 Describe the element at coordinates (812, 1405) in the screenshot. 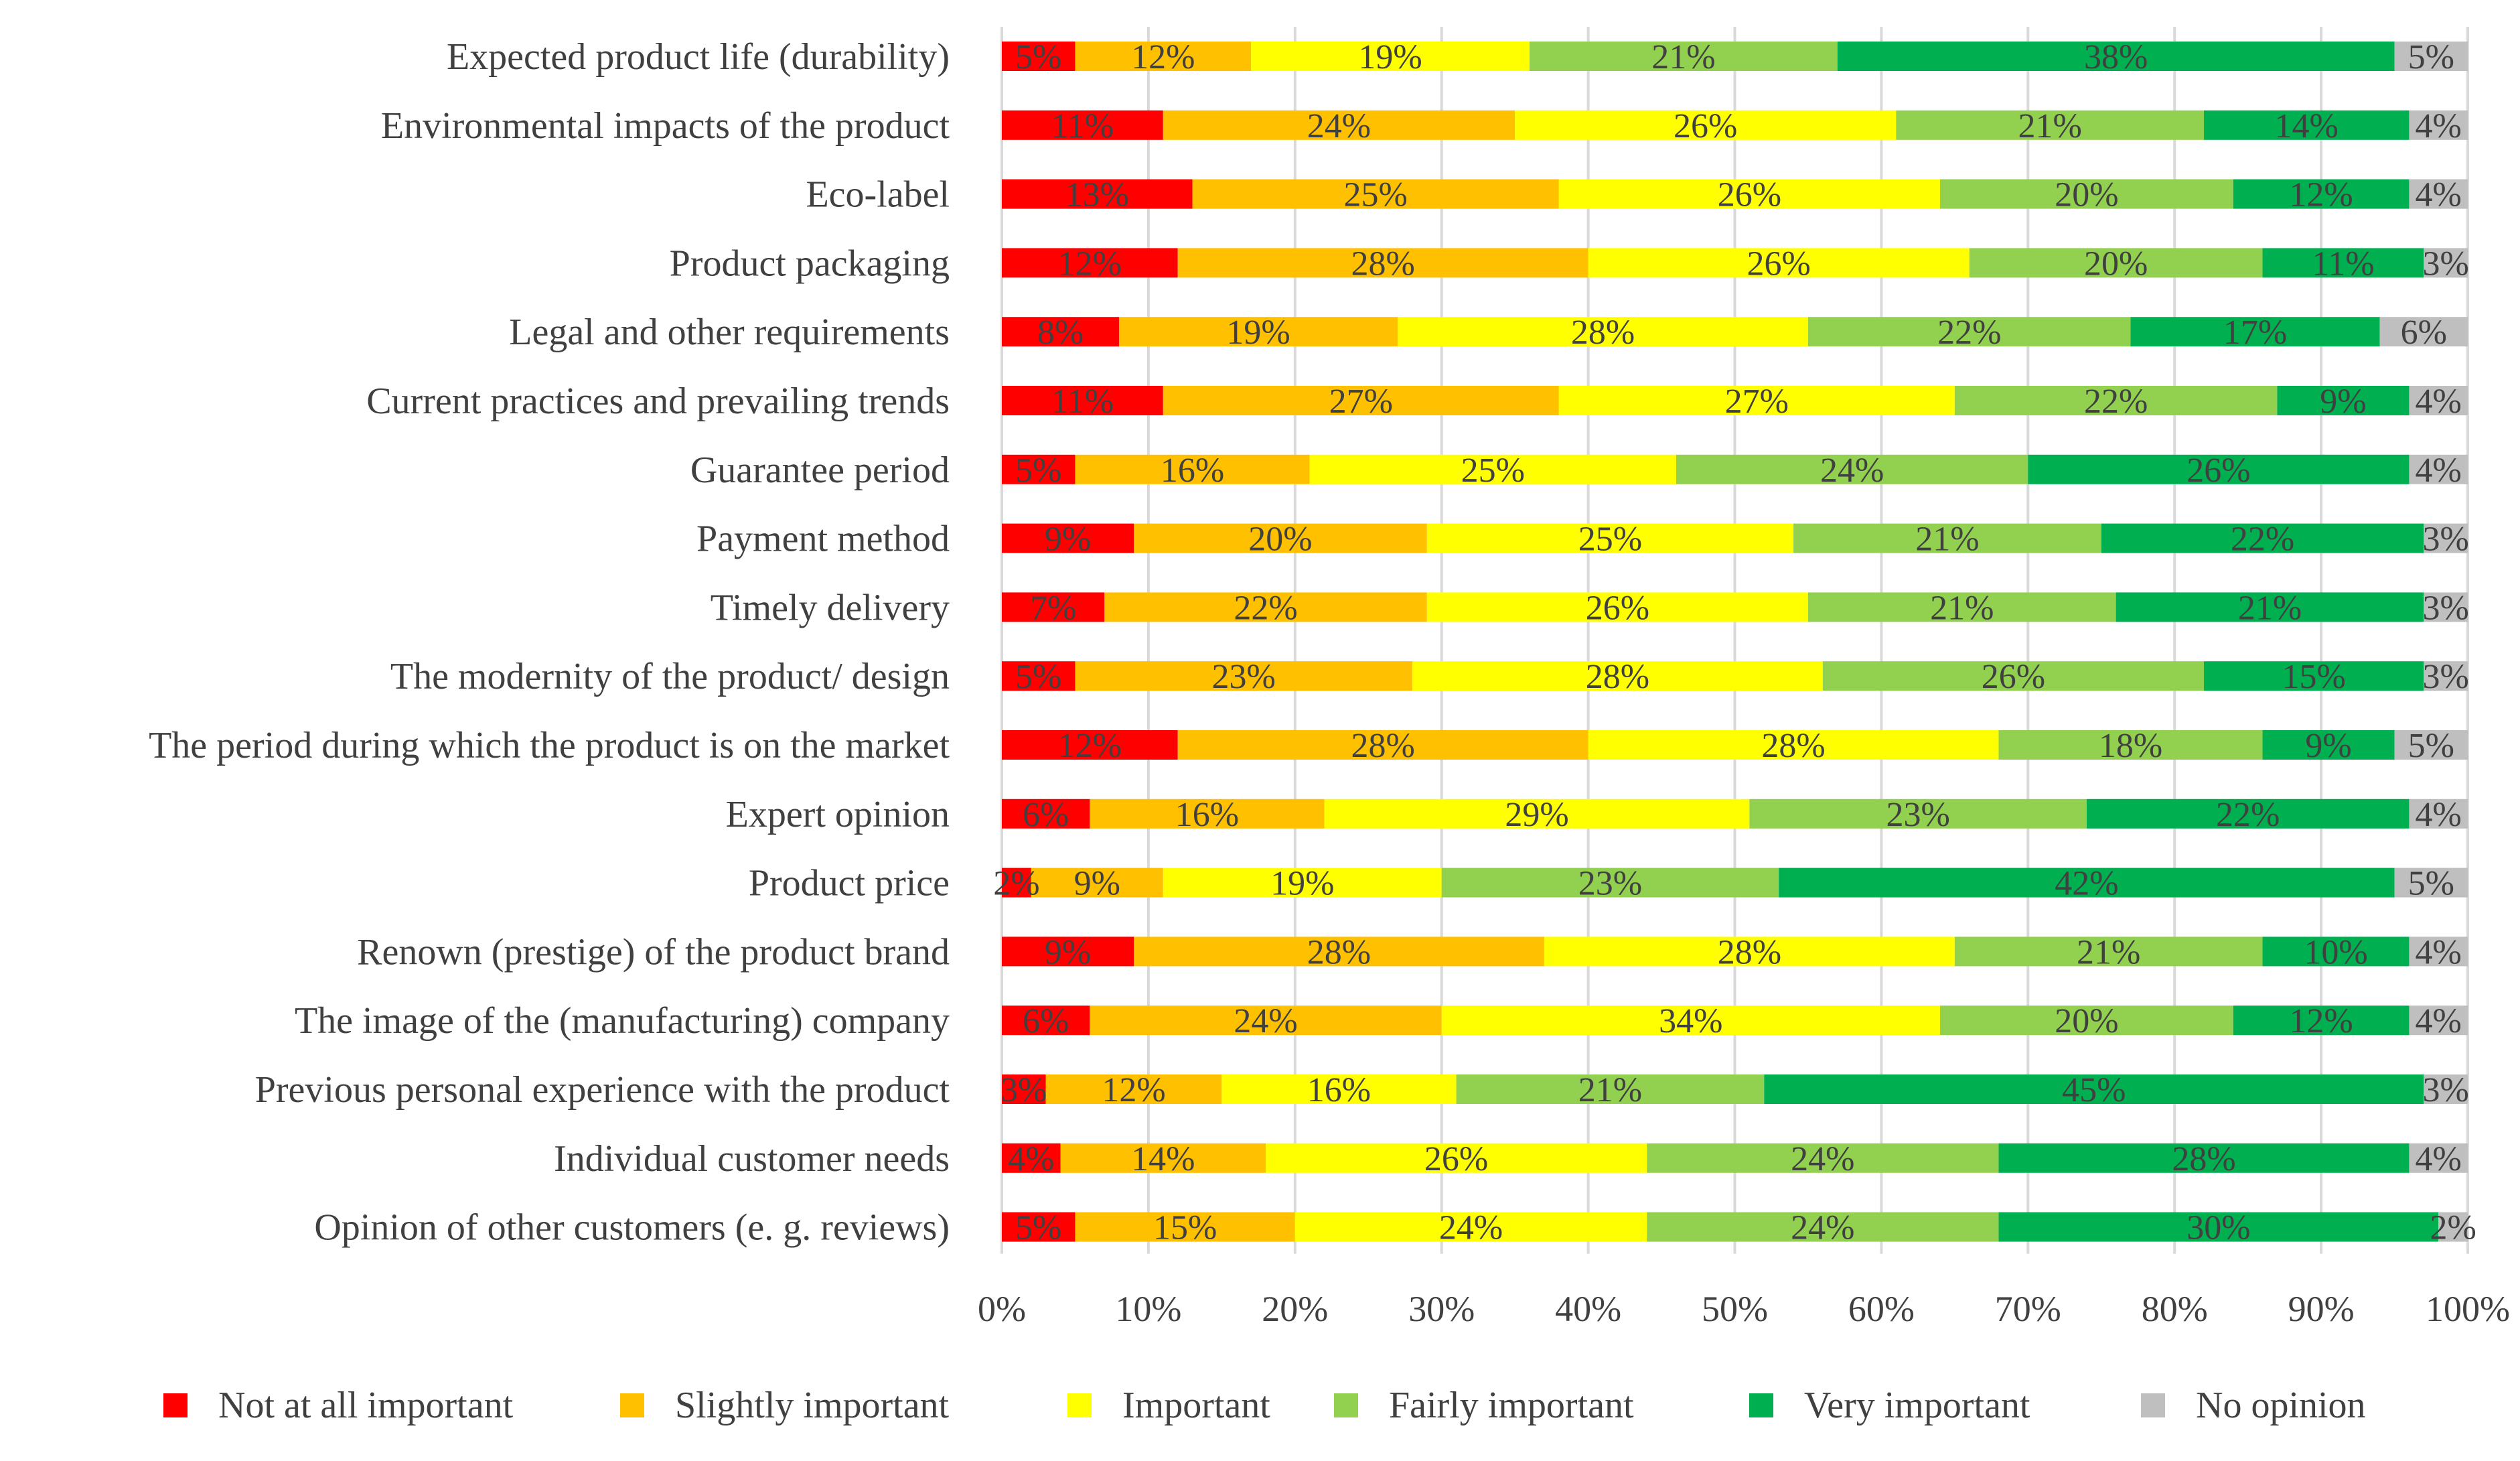

I see `legend-label: Slightly important` at that location.